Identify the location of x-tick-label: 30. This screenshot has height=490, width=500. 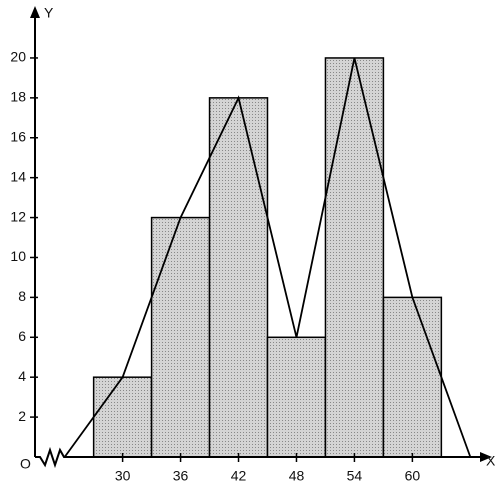
(123, 476).